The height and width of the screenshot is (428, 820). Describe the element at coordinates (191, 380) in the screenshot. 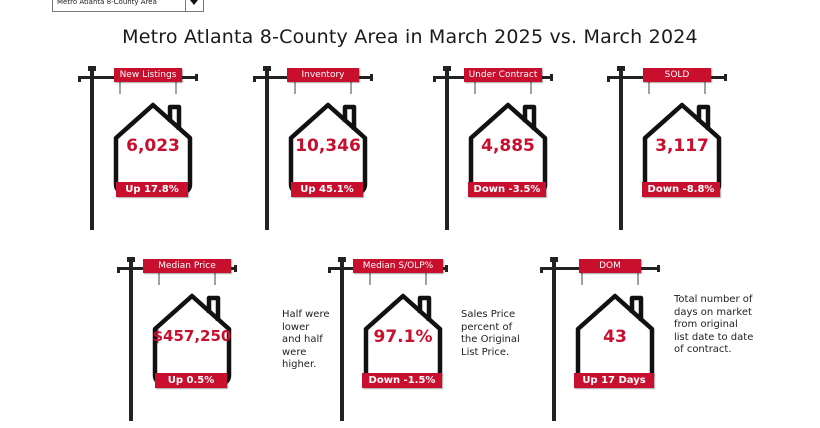

I see `sign-change: Up 0.5%` at that location.